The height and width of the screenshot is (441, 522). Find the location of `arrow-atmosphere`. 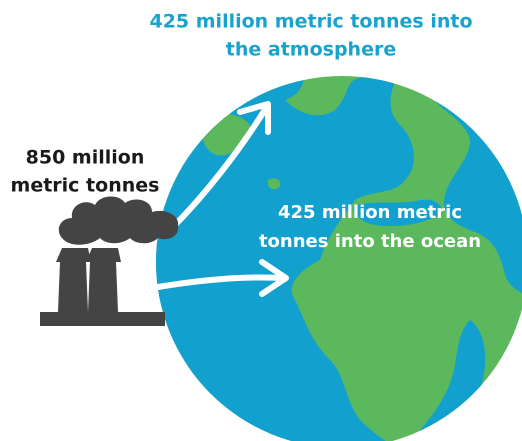

arrow-atmosphere is located at coordinates (219, 168).